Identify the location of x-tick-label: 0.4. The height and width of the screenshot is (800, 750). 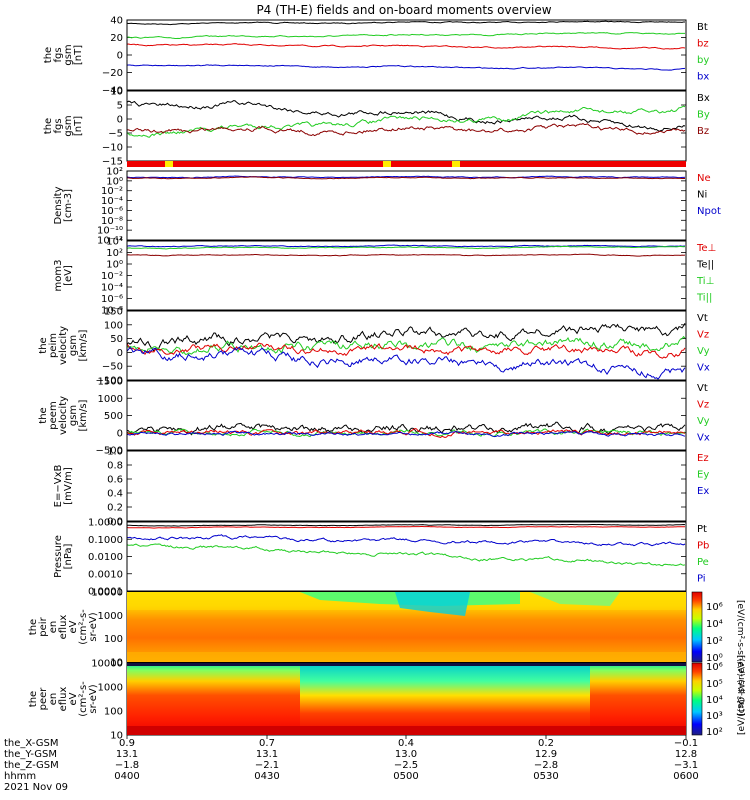
(406, 743).